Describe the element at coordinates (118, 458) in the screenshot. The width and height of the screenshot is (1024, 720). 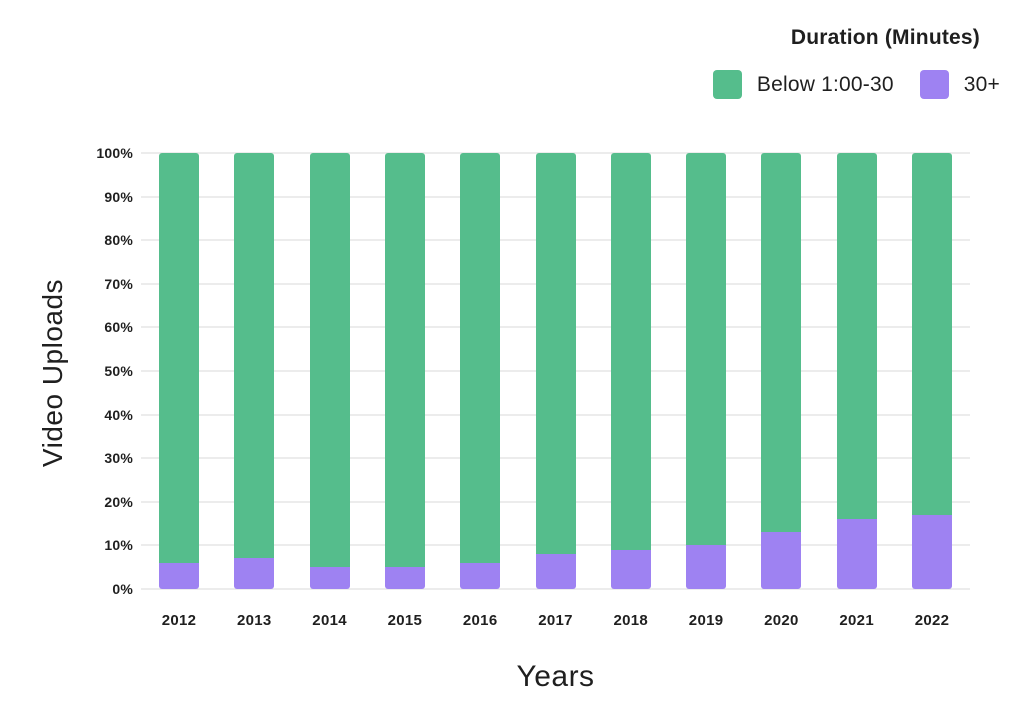
I see `y-tick-label-30%: 30%` at that location.